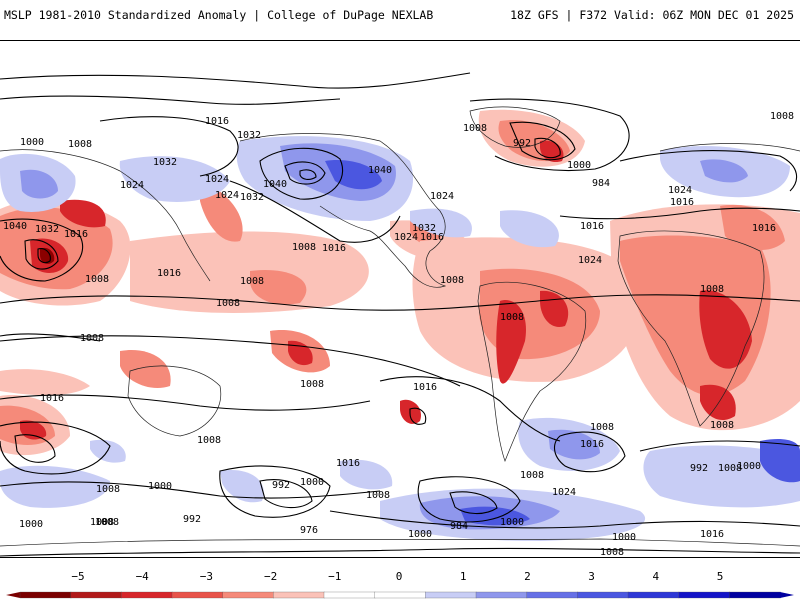 This screenshot has width=800, height=600. I want to click on colorbar-tick-label: 5, so click(720, 576).